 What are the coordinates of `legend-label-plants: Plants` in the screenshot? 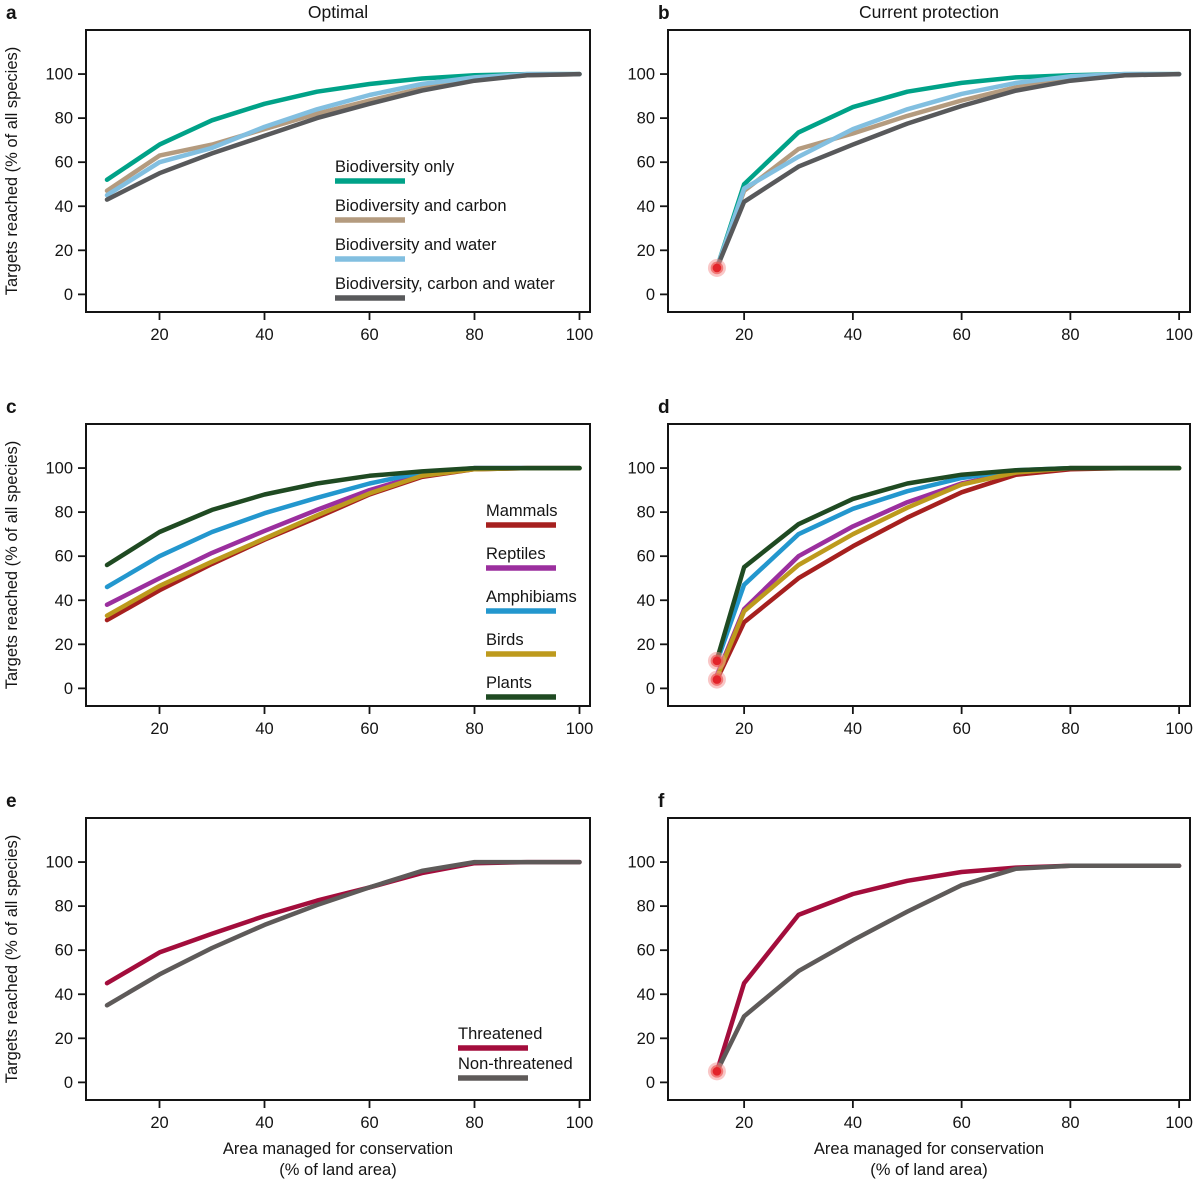 It's located at (509, 683).